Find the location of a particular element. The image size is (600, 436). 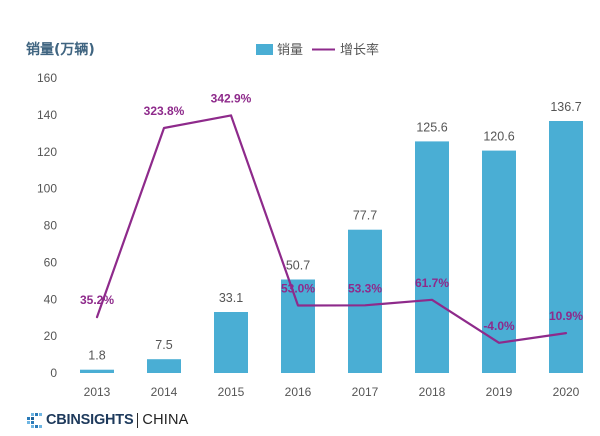

cbinsights-mark-icon is located at coordinates (34, 420).